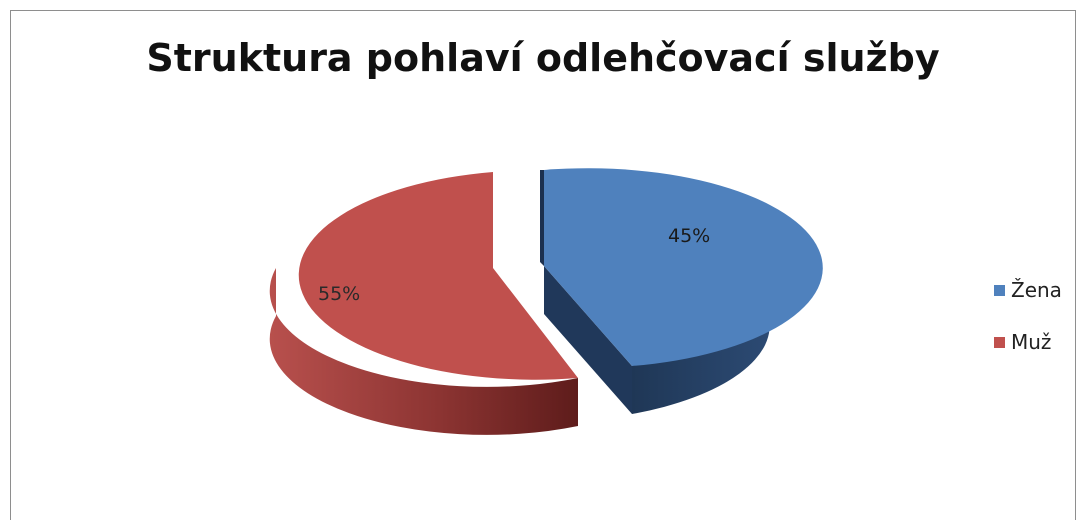  What do you see at coordinates (683, 267) in the screenshot?
I see `slice-zena-top` at bounding box center [683, 267].